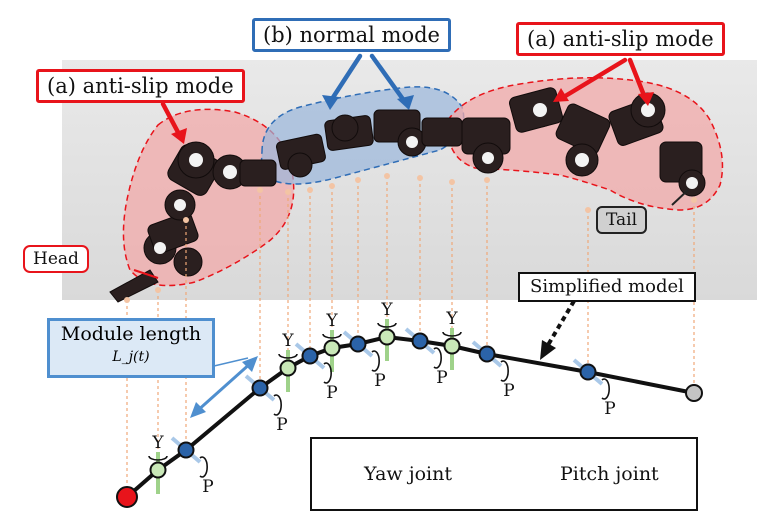 Image resolution: width=757 pixels, height=522 pixels. What do you see at coordinates (131, 348) in the screenshot?
I see `module-length-box: Module length L_j(t)` at bounding box center [131, 348].